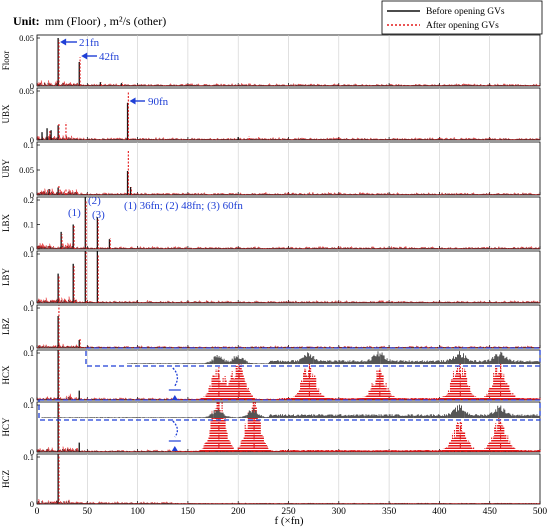 This screenshot has width=550, height=529. I want to click on inset-hcy-box, so click(289, 410).